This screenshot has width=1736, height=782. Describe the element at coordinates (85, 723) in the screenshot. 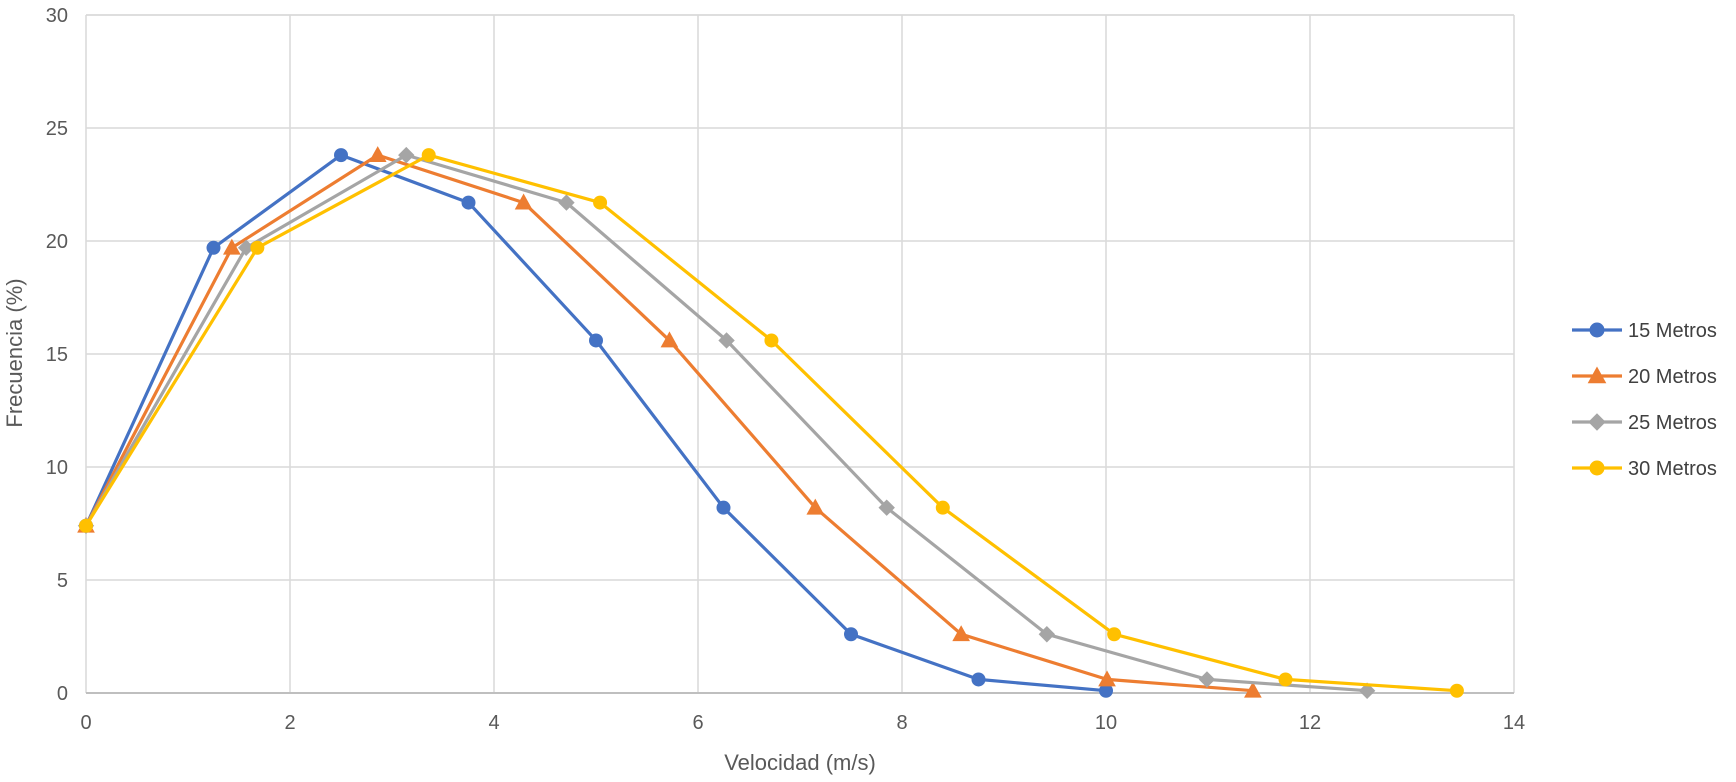

I see `x-tick-label: 0` at that location.